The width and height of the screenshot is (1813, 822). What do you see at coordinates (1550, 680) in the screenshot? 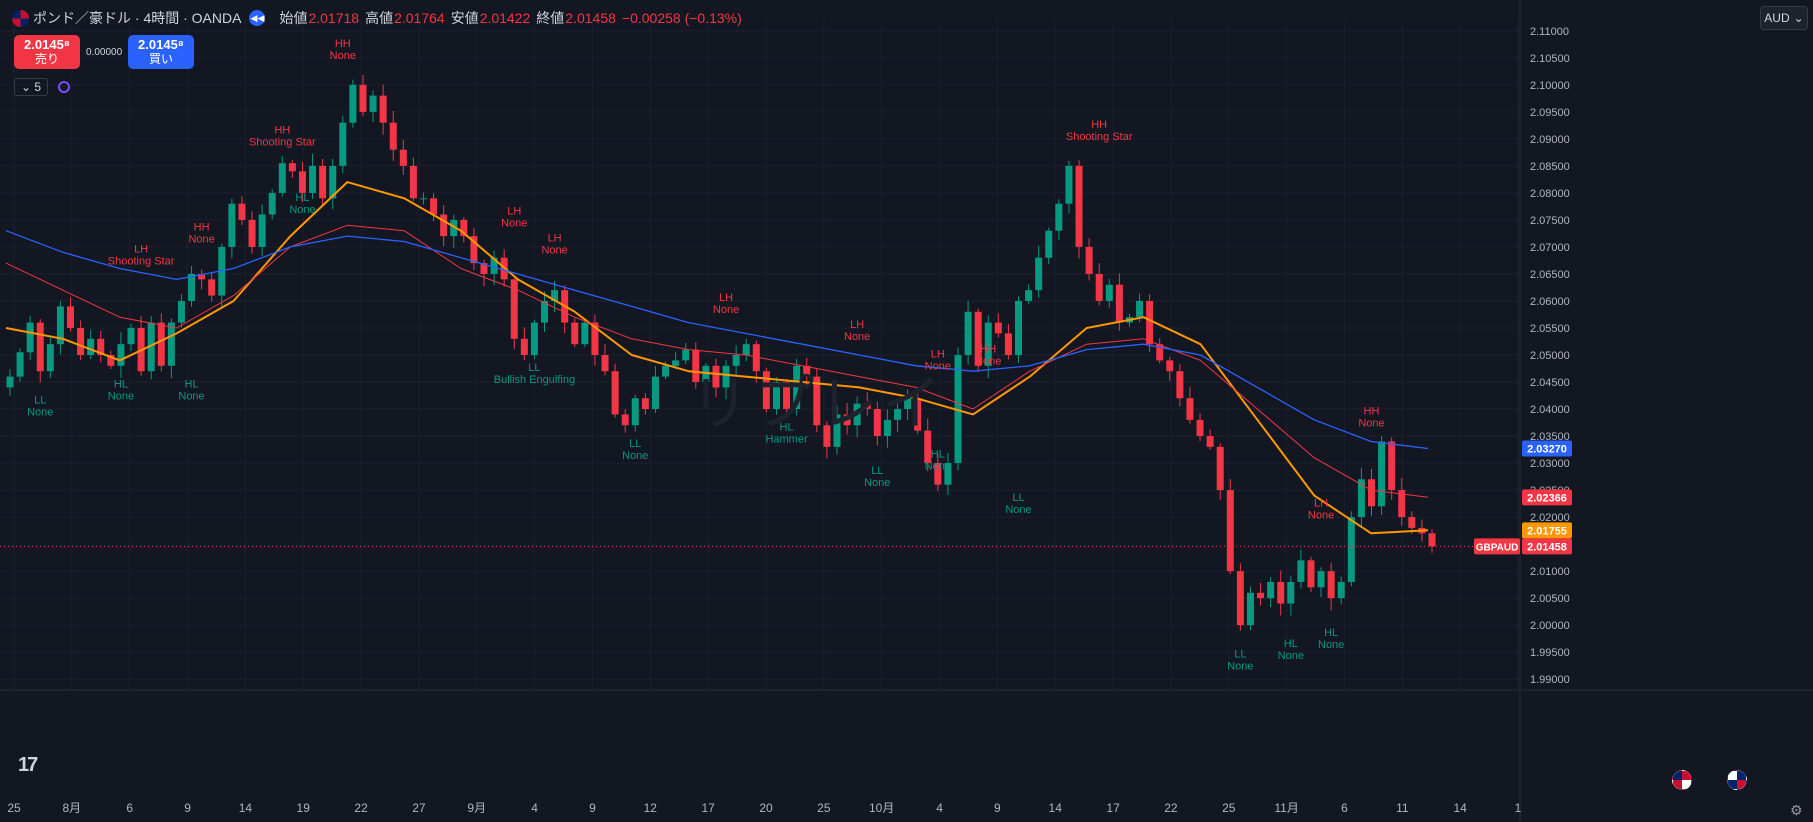
I see `y-tick-label: 1.99000` at bounding box center [1550, 680].